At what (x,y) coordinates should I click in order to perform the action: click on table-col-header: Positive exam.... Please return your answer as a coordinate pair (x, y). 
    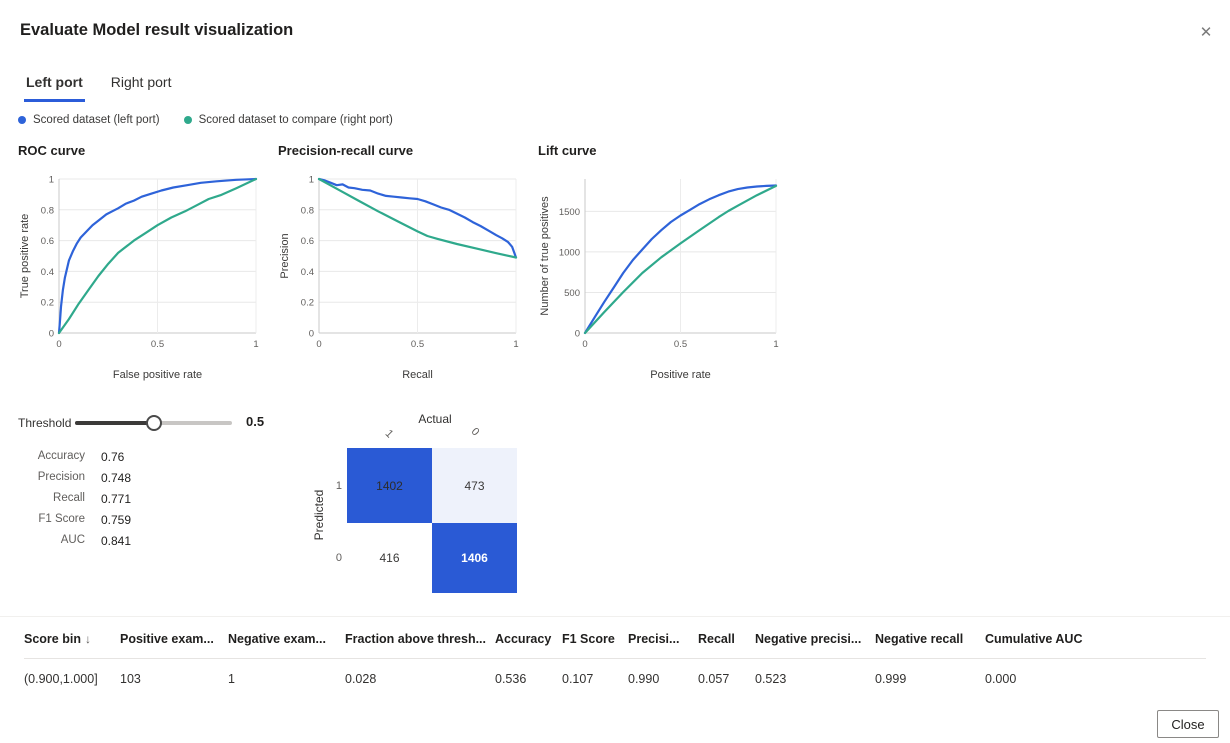
    Looking at the image, I should click on (174, 639).